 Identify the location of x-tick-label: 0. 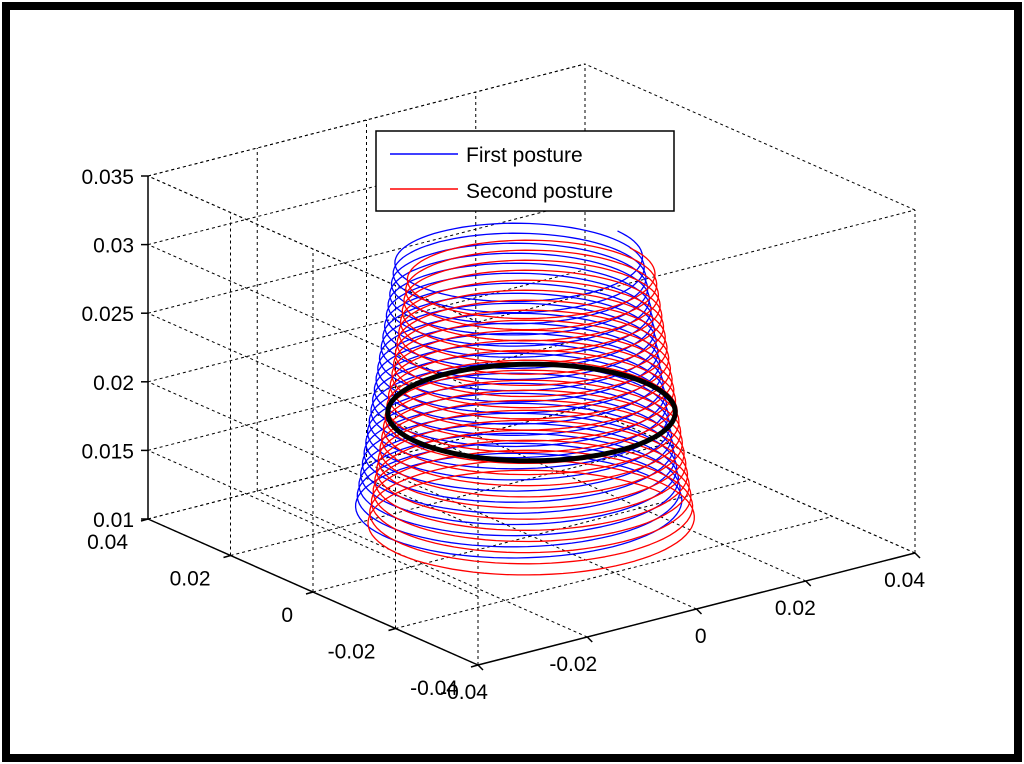
(701, 636).